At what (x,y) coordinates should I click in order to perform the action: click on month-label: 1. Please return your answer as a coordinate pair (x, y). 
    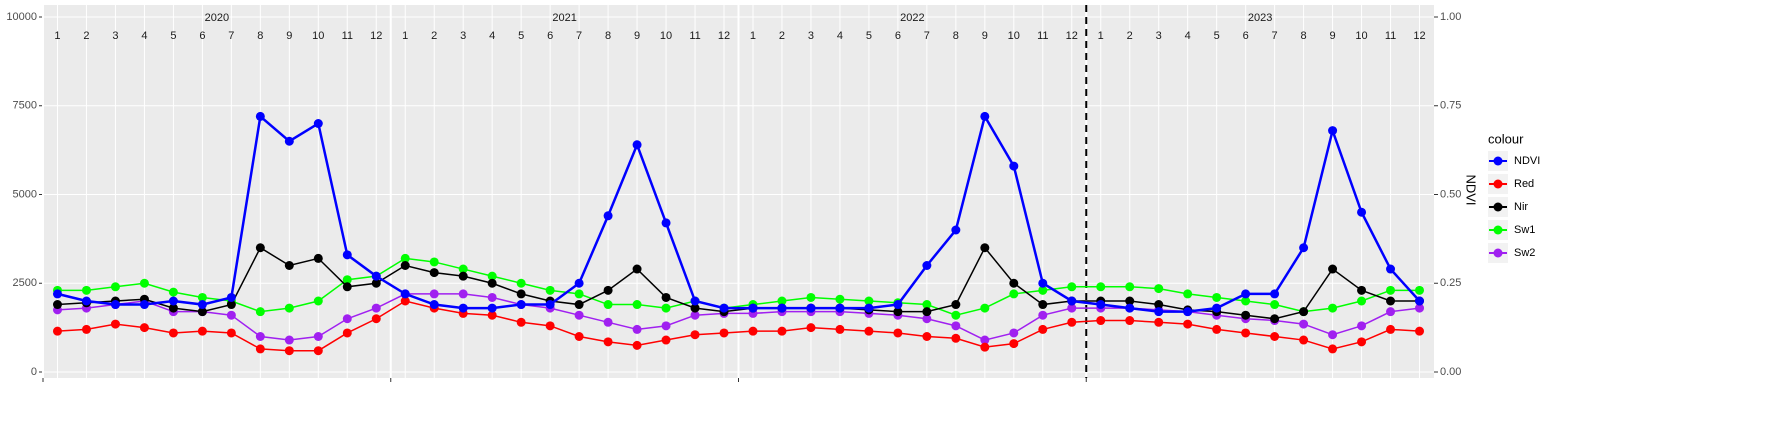
    Looking at the image, I should click on (57, 36).